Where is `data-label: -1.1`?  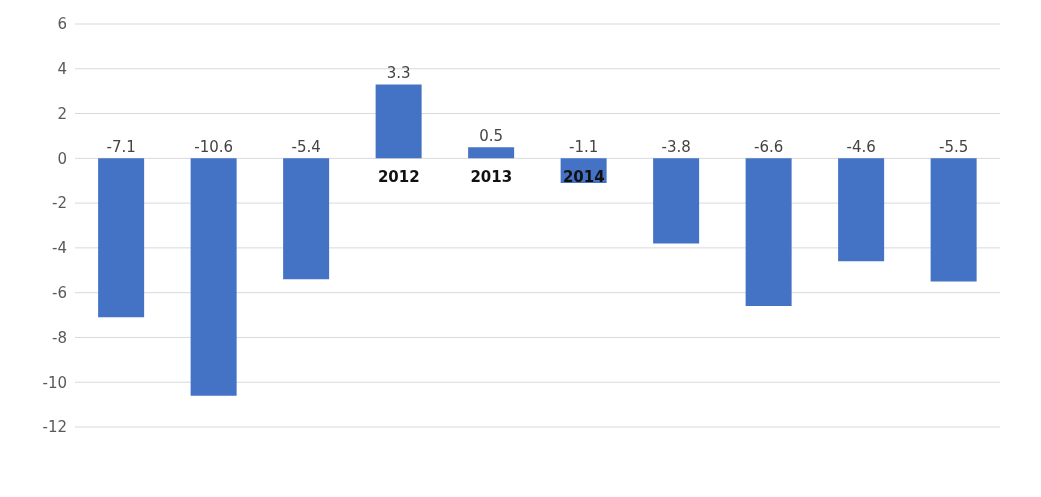 data-label: -1.1 is located at coordinates (583, 147).